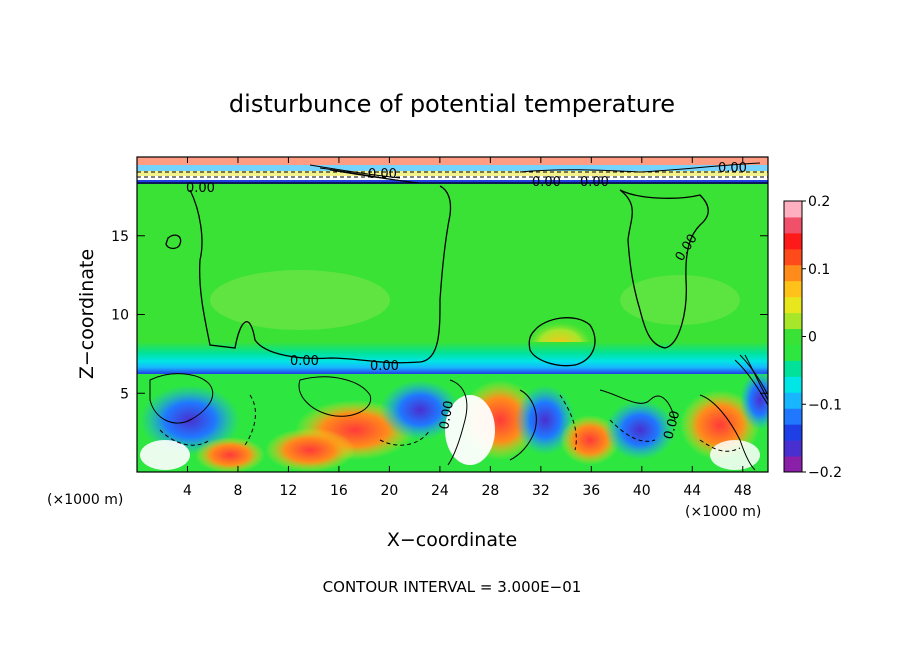  What do you see at coordinates (289, 491) in the screenshot?
I see `x-tick-label: 12` at bounding box center [289, 491].